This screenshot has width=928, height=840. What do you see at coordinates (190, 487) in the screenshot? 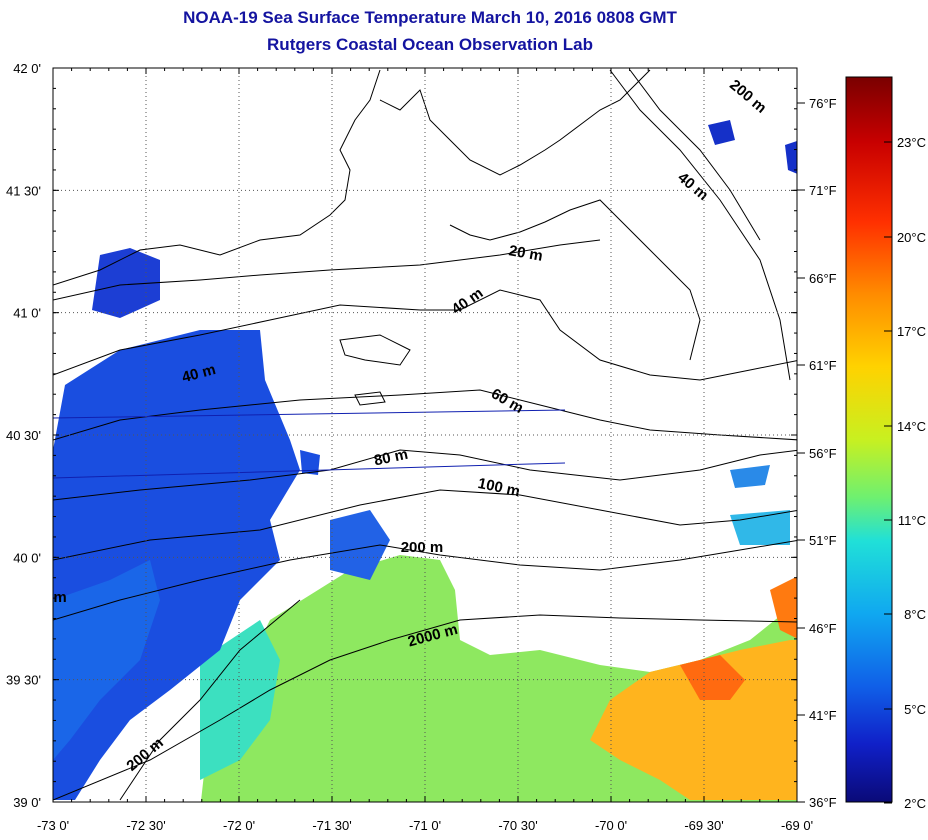
I see `sst-blue-south` at bounding box center [190, 487].